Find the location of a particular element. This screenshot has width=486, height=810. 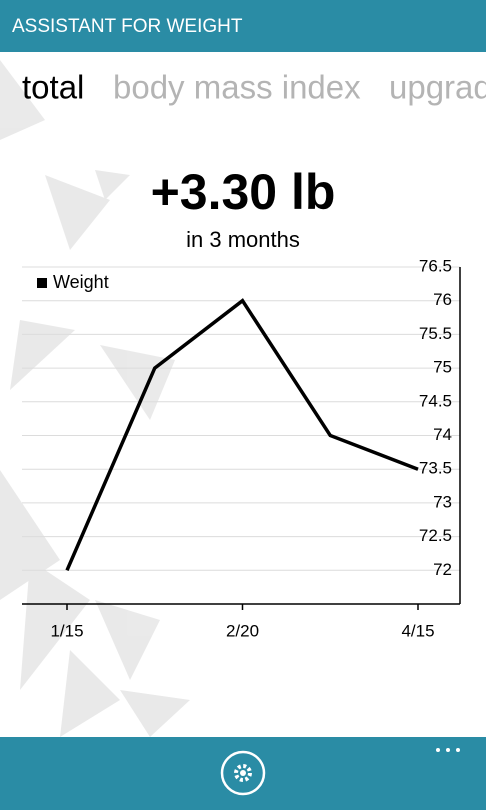

more-button is located at coordinates (448, 750).